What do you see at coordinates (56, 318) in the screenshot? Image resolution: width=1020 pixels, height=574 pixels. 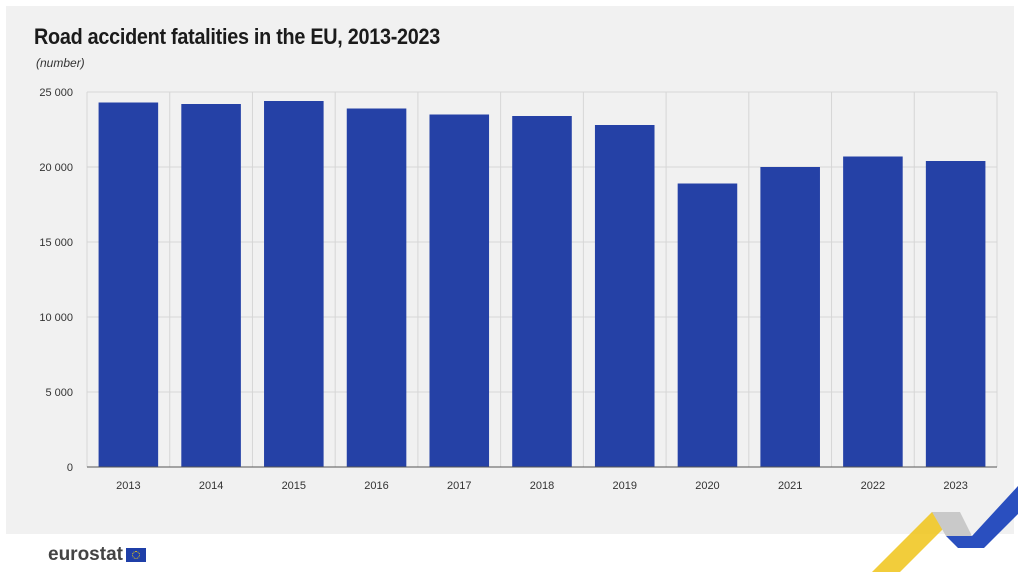 I see `y-tick-label: 10 000` at bounding box center [56, 318].